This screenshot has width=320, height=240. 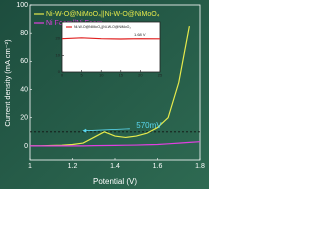 I want to click on x-tick-label: 1.6, so click(x=158, y=166).